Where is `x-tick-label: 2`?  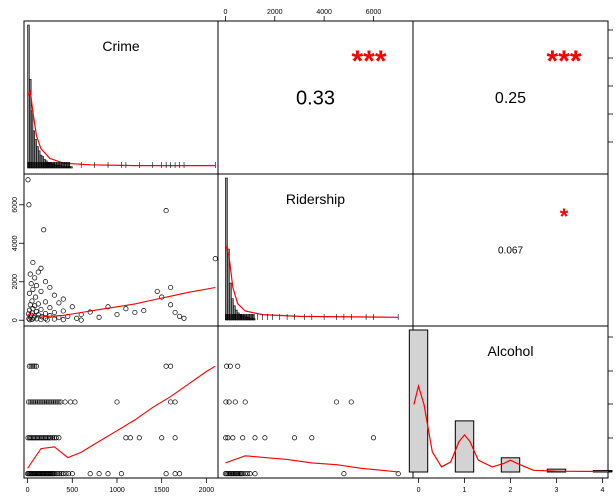 x-tick-label: 2 is located at coordinates (511, 490).